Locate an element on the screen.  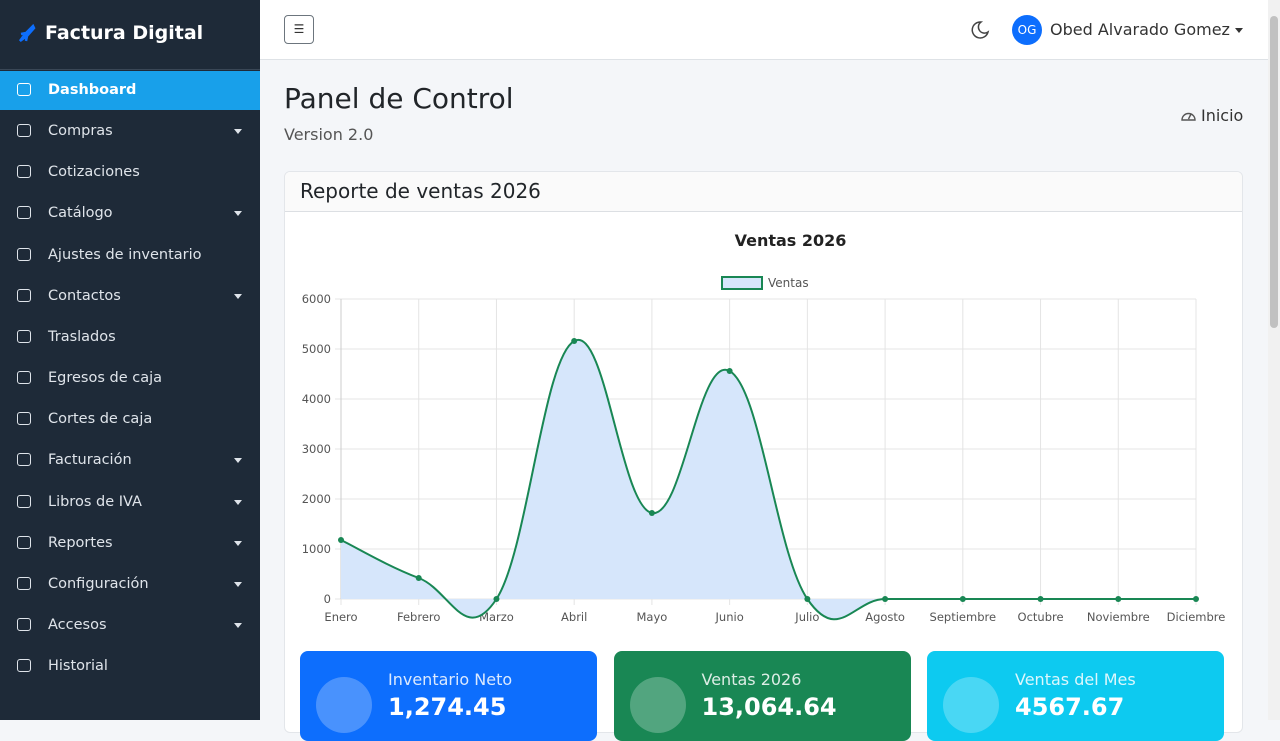
menu-item: Facturación is located at coordinates (130, 460).